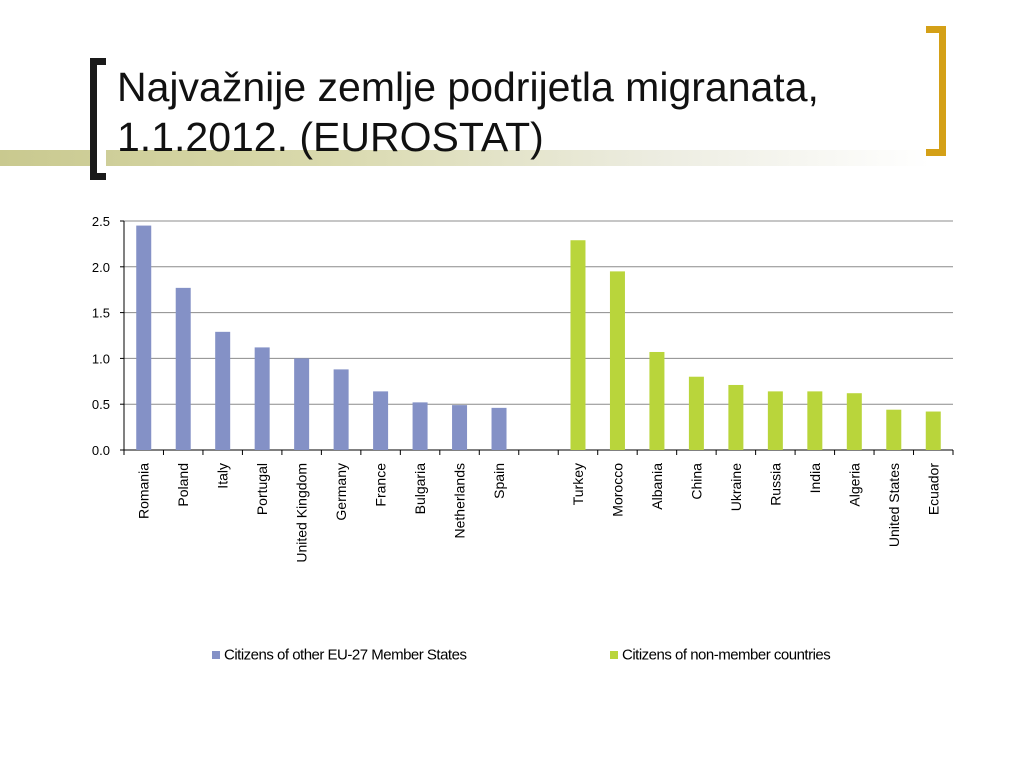 This screenshot has height=768, width=1024. I want to click on x-tick-label: Romania, so click(144, 491).